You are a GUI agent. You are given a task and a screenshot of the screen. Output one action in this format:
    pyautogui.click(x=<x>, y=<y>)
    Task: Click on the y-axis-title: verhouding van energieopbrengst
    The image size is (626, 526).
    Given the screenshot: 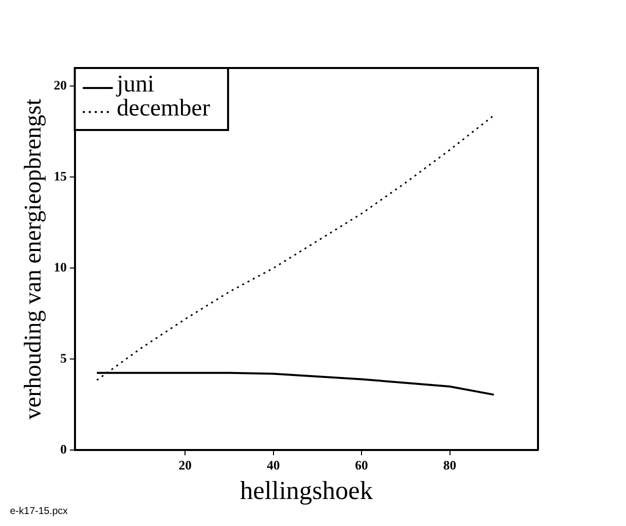 What is the action you would take?
    pyautogui.click(x=33, y=259)
    